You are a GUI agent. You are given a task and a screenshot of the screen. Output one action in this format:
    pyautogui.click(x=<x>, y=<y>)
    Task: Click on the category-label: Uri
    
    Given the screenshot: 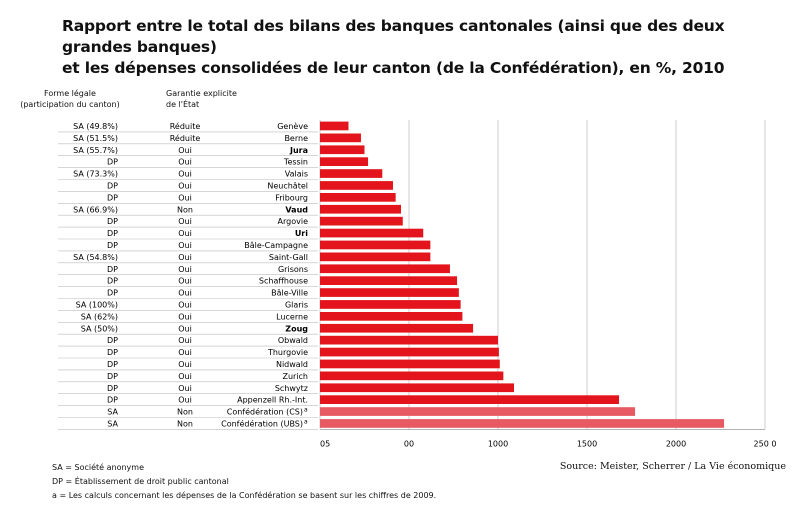 What is the action you would take?
    pyautogui.click(x=301, y=233)
    